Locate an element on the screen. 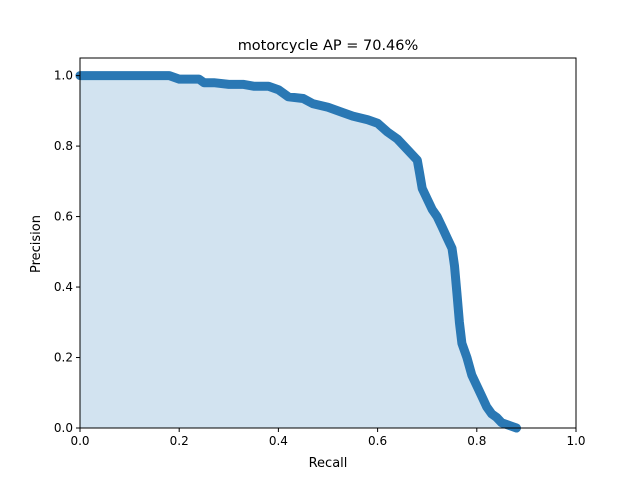 The height and width of the screenshot is (484, 640). y-tick-label: 0.4 is located at coordinates (63, 287).